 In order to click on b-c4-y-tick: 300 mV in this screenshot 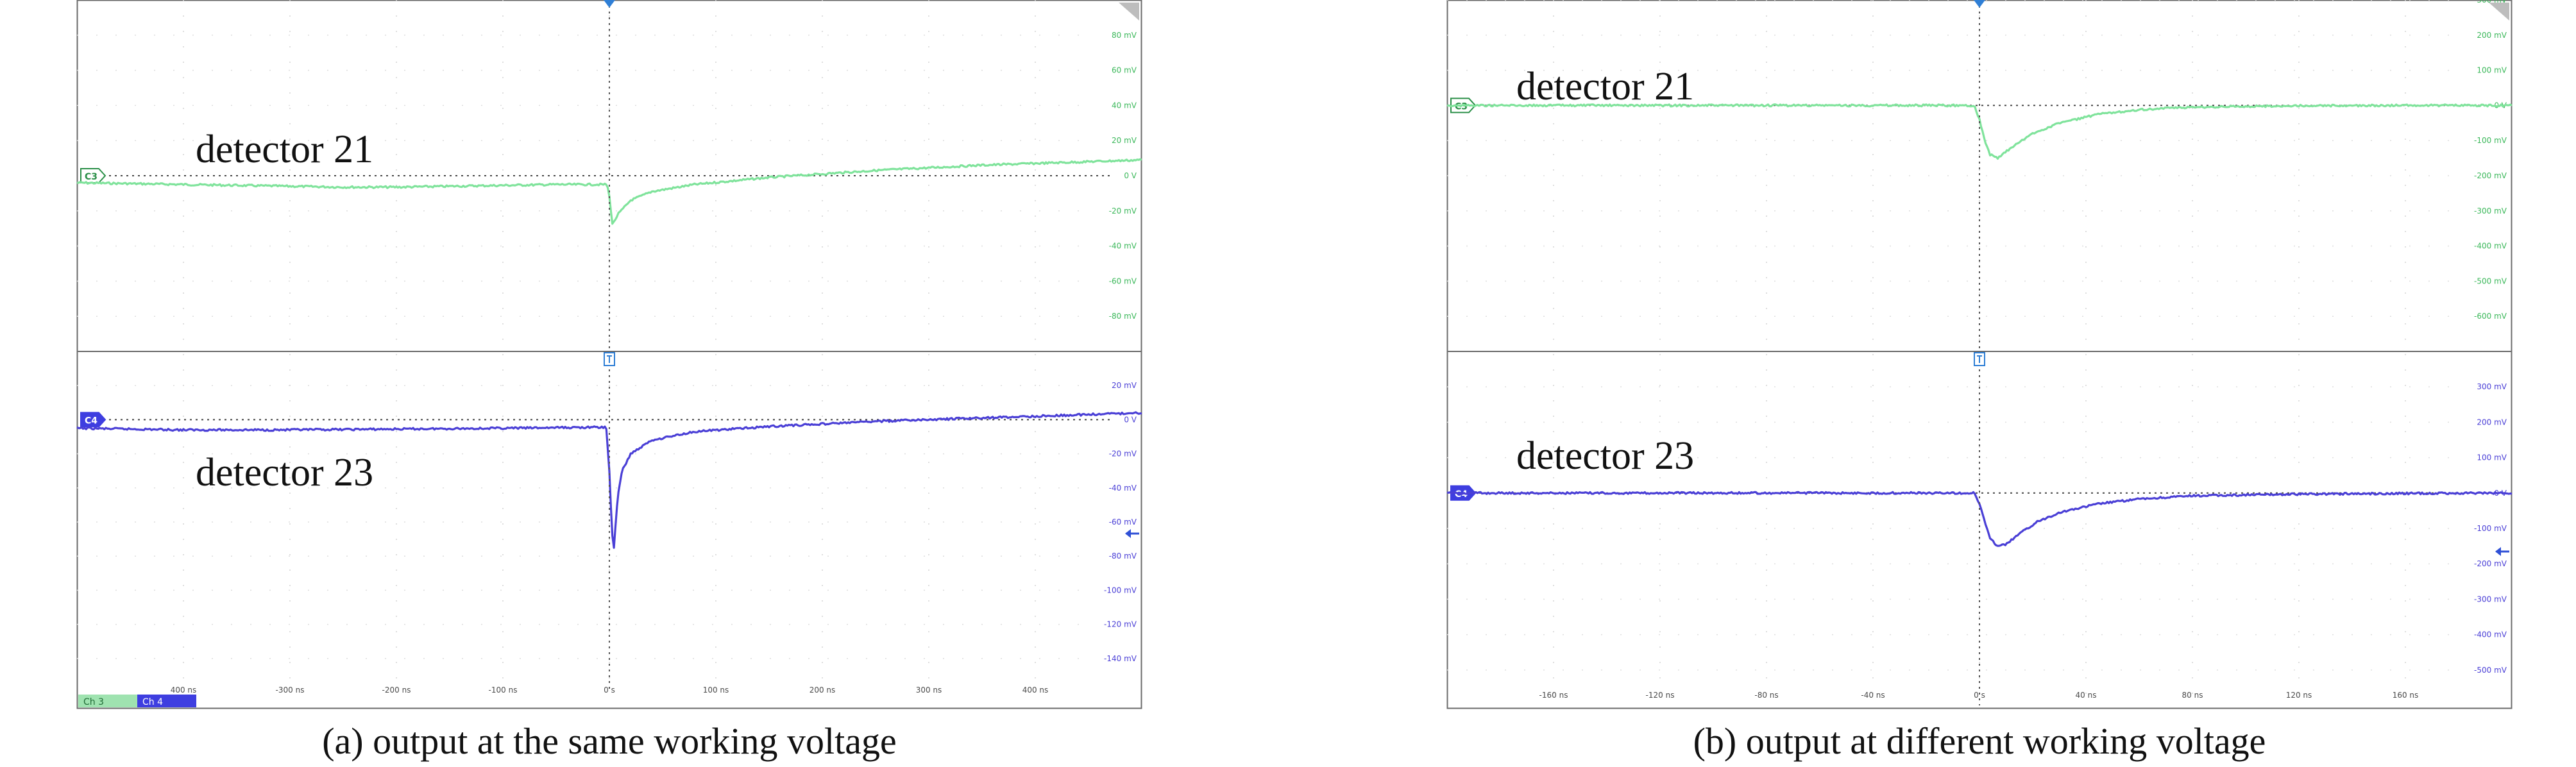, I will do `click(2492, 386)`.